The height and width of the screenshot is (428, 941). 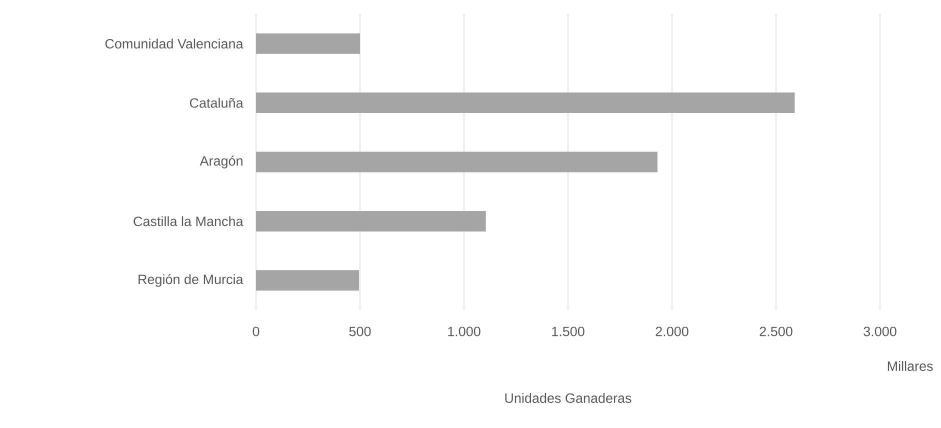 What do you see at coordinates (189, 221) in the screenshot?
I see `y-tick-label: Castilla la Mancha` at bounding box center [189, 221].